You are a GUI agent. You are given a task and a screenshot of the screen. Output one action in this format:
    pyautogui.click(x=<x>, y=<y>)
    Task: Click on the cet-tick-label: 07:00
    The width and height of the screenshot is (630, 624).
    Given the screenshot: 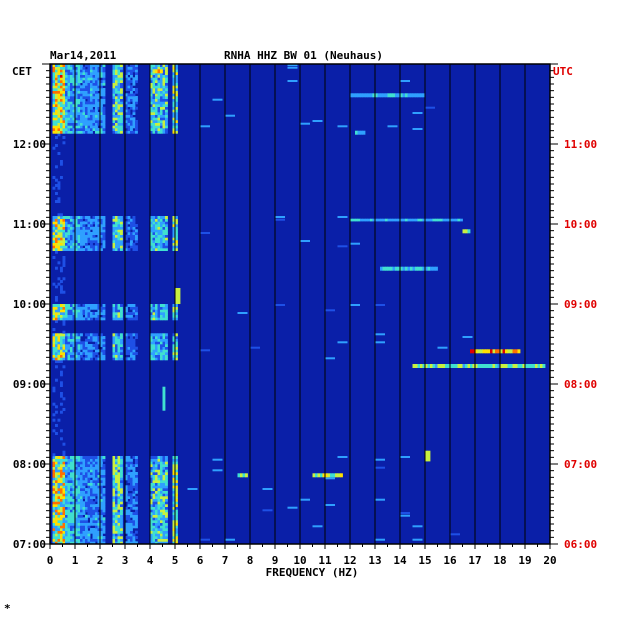 What is the action you would take?
    pyautogui.click(x=29, y=544)
    